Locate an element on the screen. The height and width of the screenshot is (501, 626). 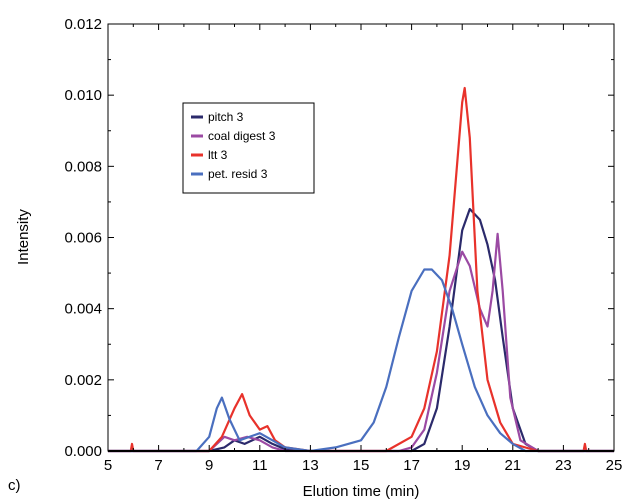
x-tick-label: 21 is located at coordinates (512, 465).